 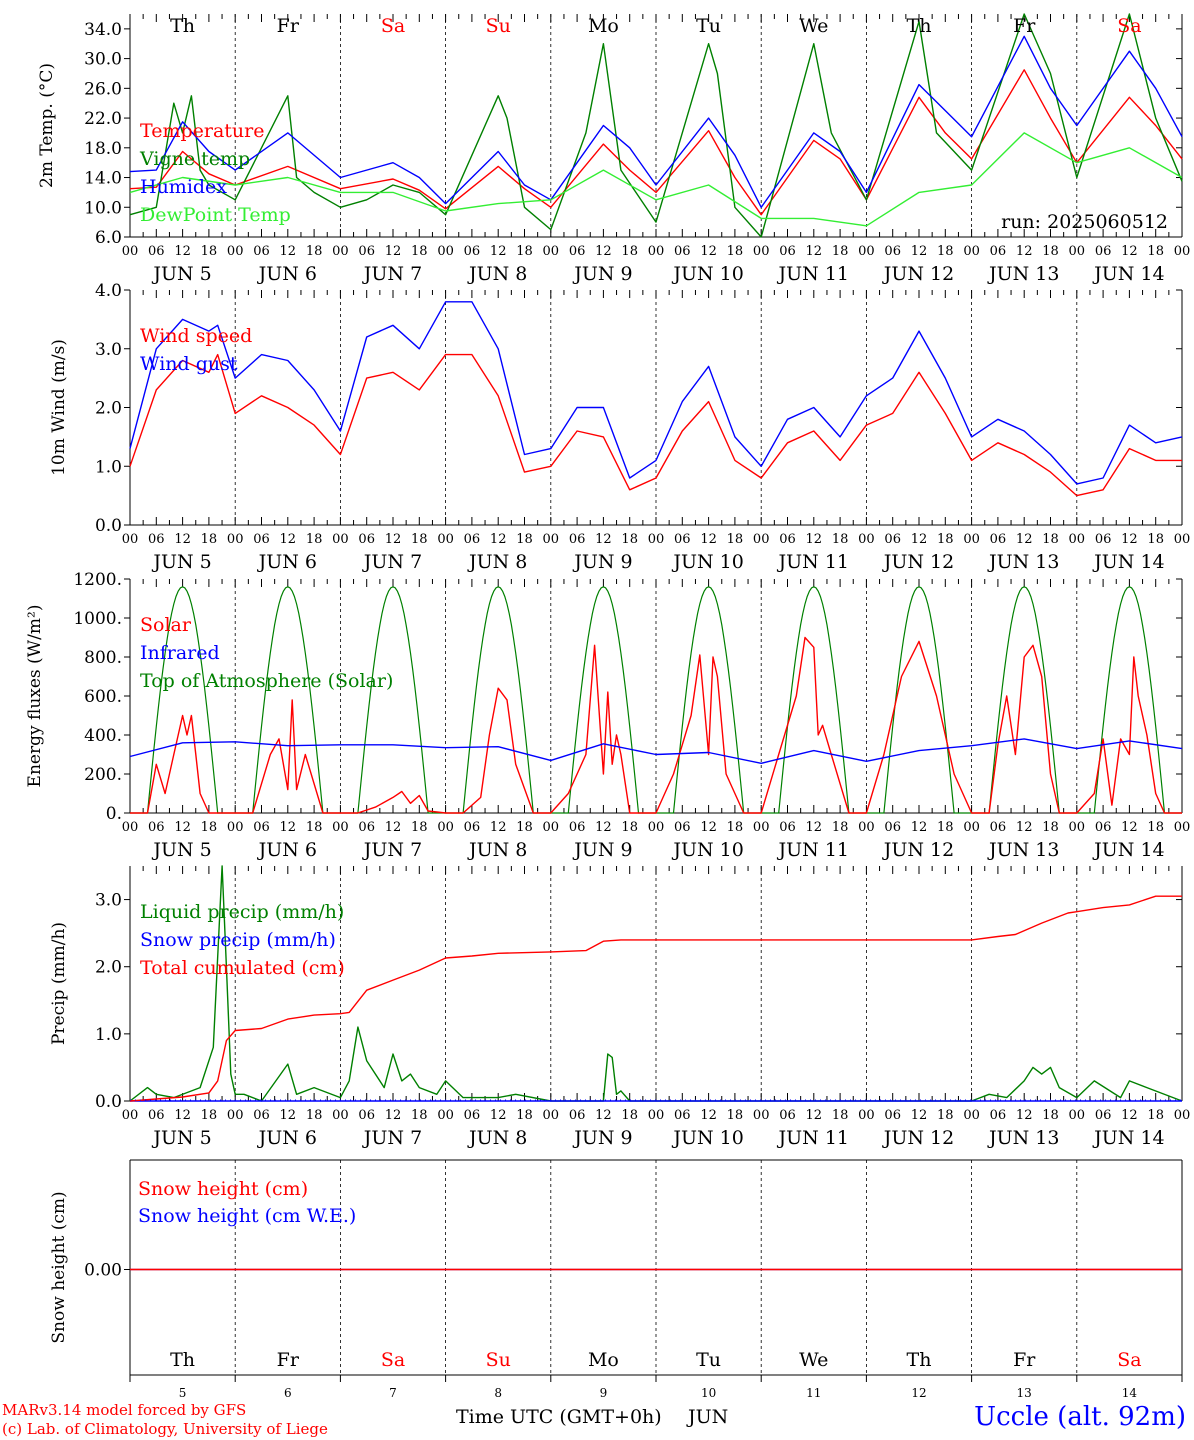 I want to click on day-number: 13, so click(x=1024, y=1393).